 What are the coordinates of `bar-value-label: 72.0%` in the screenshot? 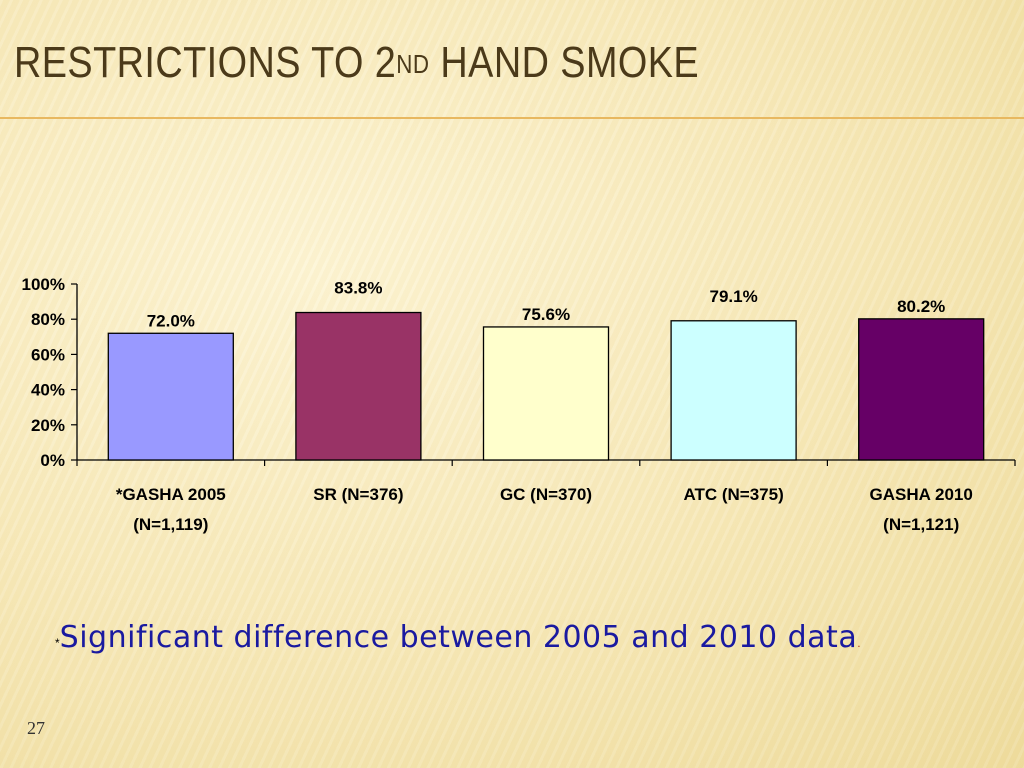 It's located at (171, 320).